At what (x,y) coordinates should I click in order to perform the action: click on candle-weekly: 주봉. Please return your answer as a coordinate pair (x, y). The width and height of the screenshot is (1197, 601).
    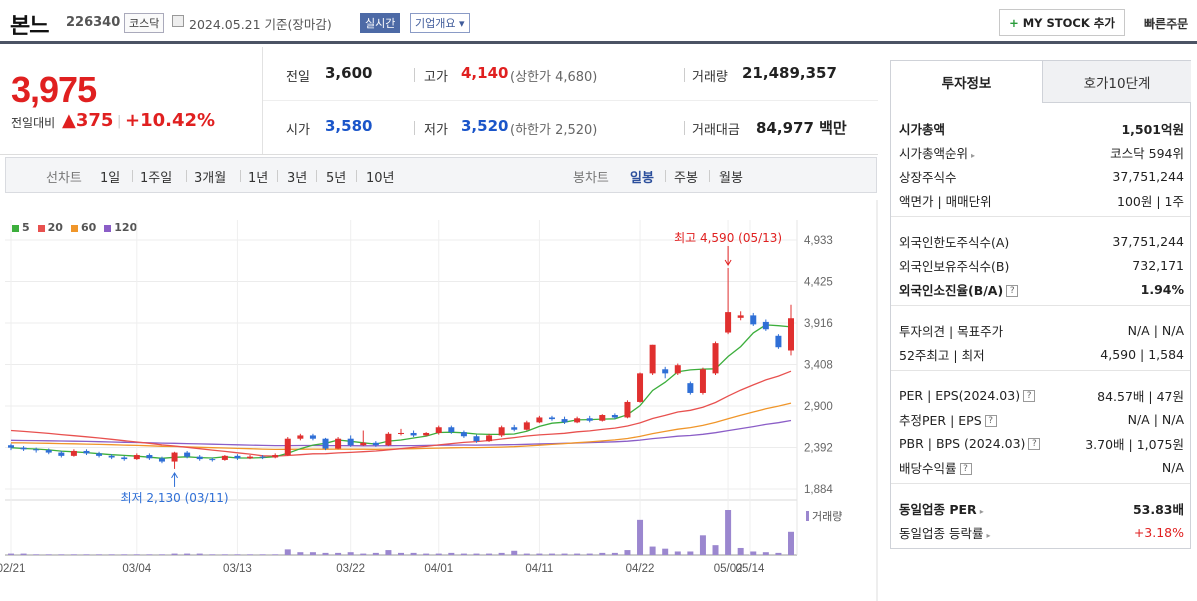
    Looking at the image, I should click on (686, 178).